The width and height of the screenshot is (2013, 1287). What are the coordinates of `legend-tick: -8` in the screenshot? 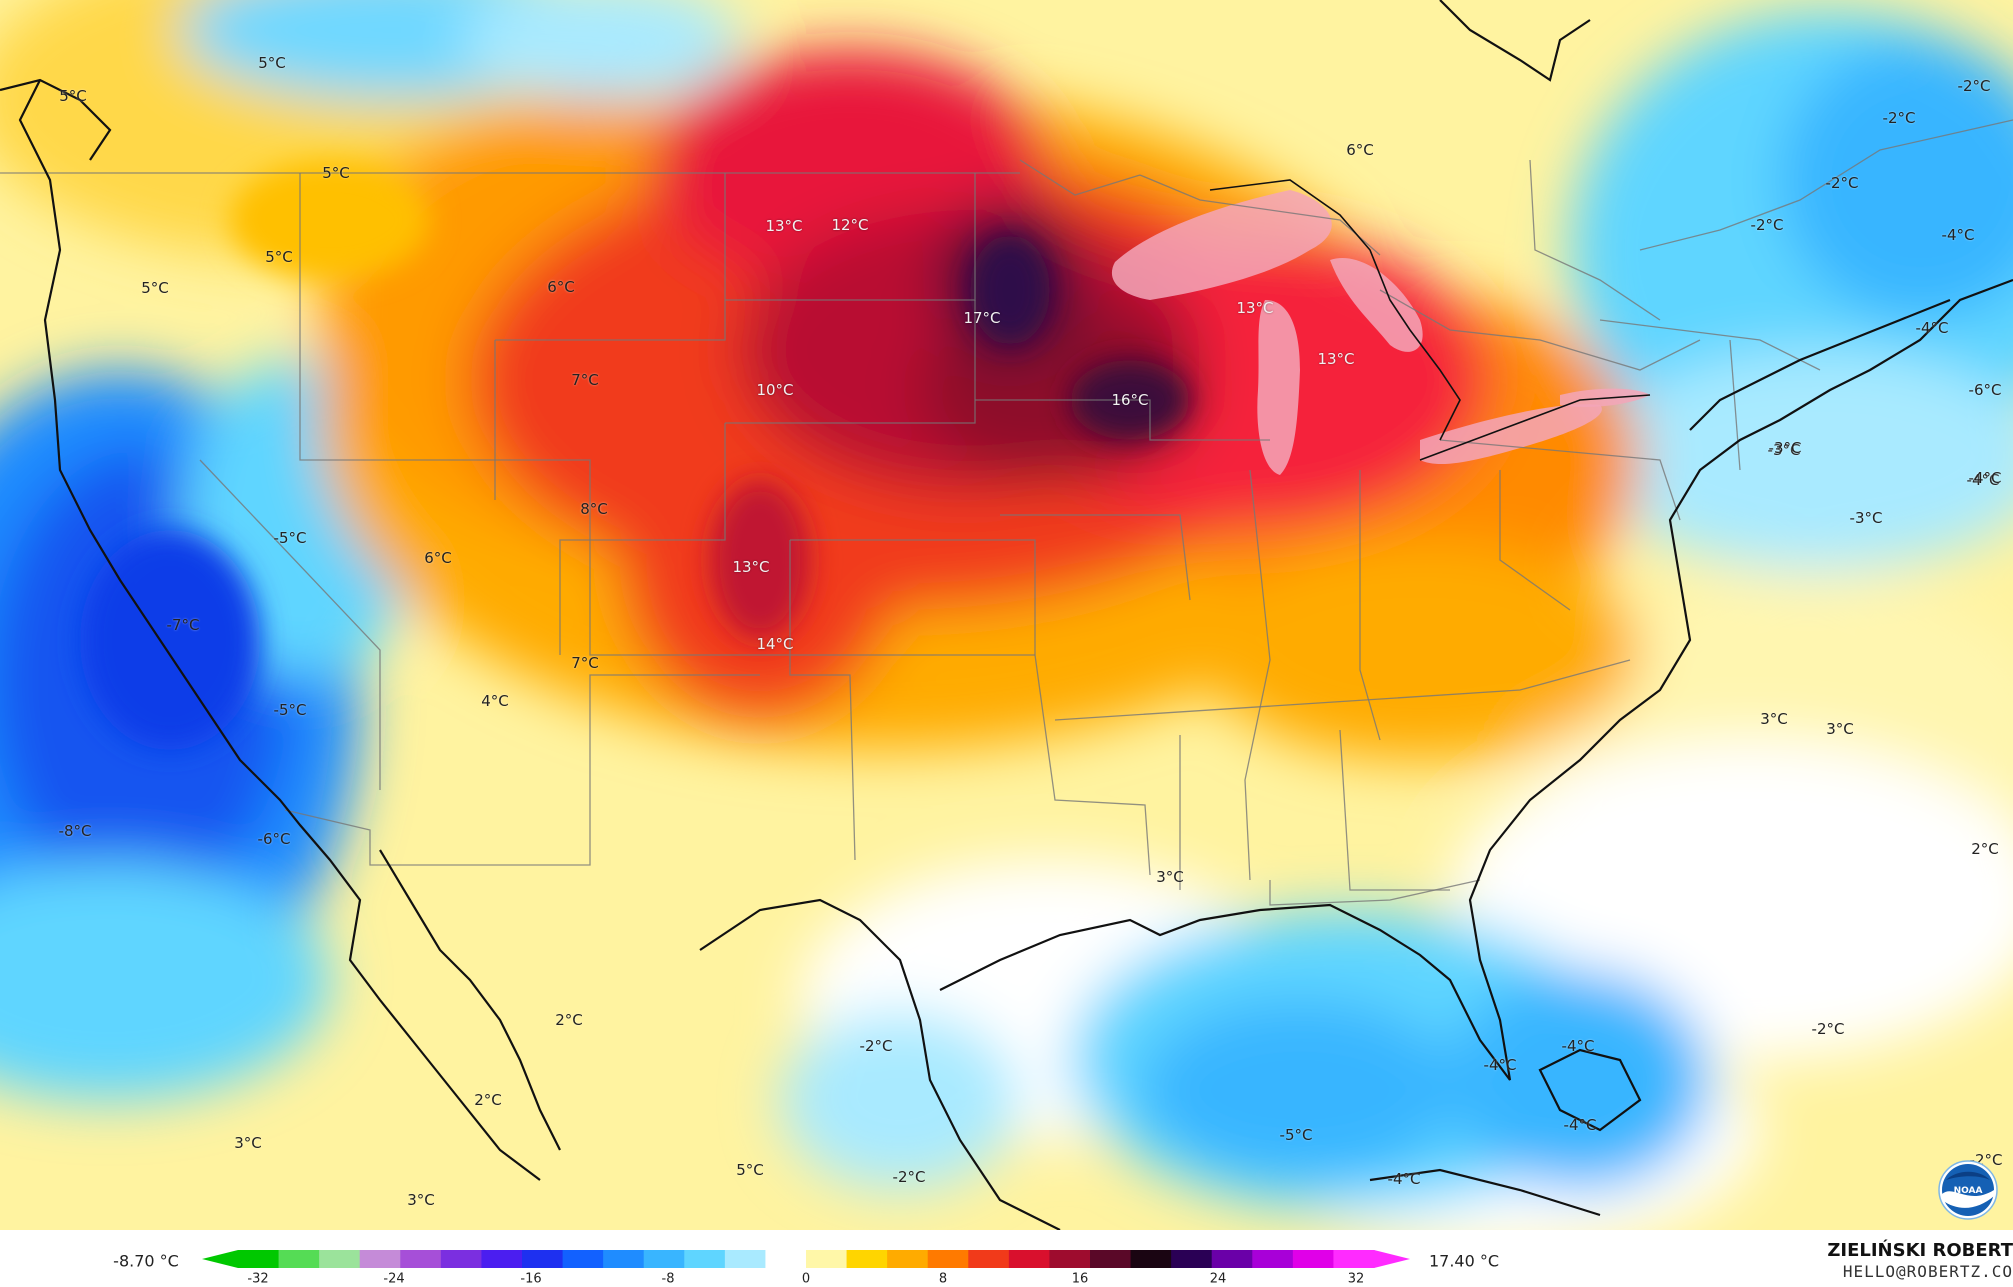 It's located at (668, 1279).